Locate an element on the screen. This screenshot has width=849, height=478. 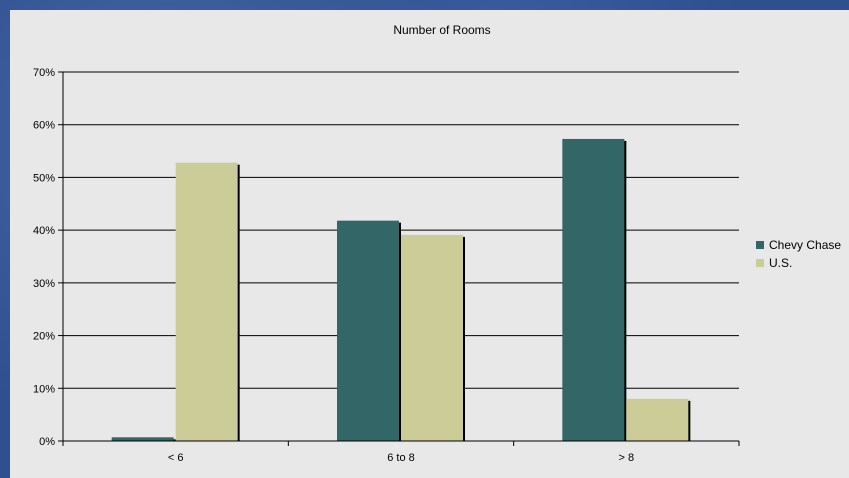
y-tick-label: 60% is located at coordinates (44, 126).